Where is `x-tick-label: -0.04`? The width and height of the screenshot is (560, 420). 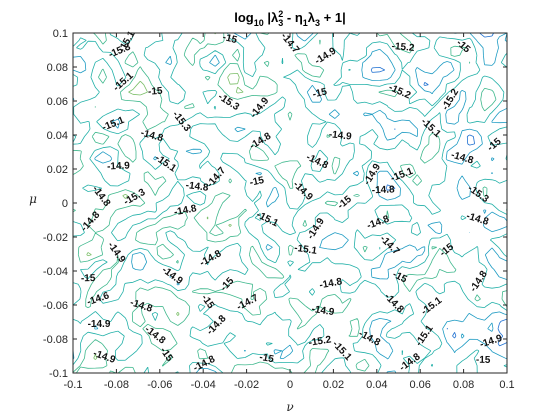
x-tick-label: -0.04 is located at coordinates (203, 385).